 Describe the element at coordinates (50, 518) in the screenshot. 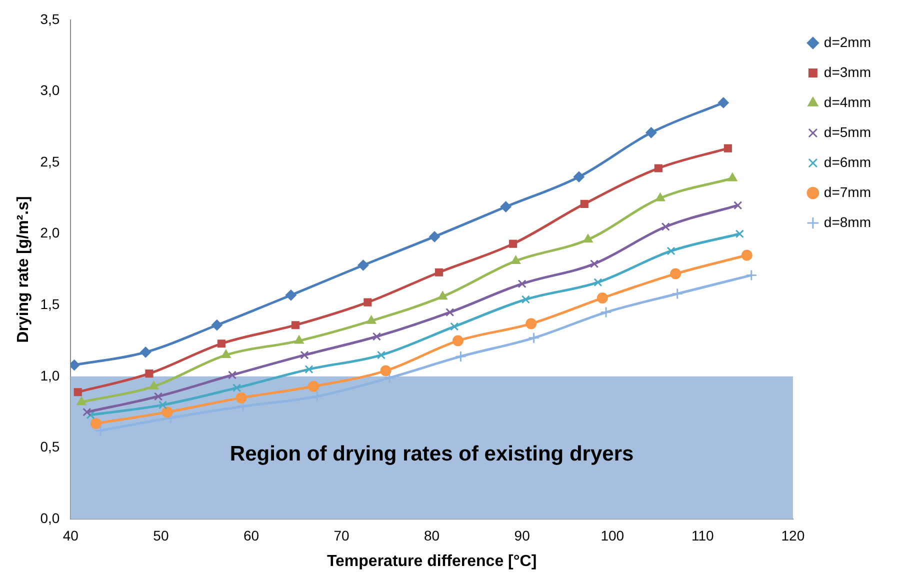

I see `y-tick-label: 0,0` at that location.